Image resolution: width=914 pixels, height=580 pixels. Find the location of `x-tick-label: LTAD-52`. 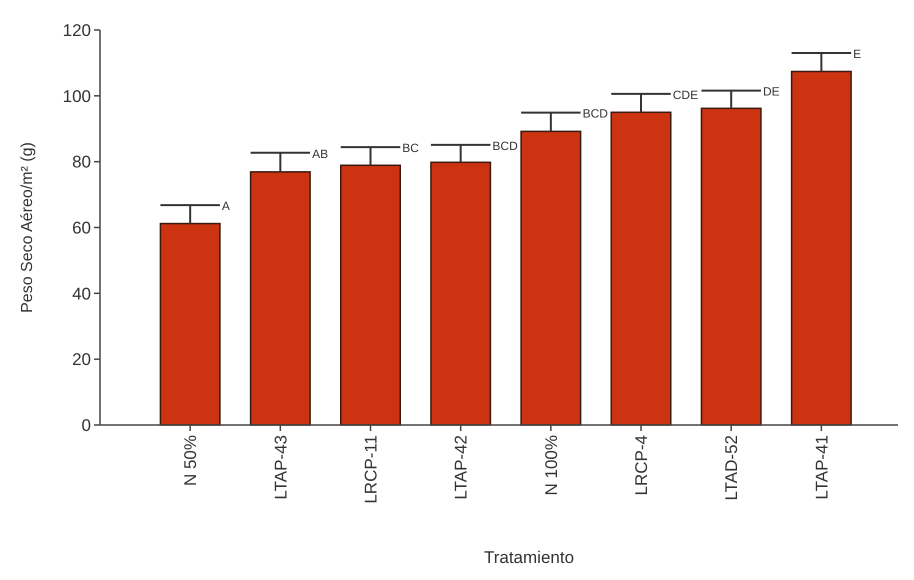

x-tick-label: LTAD-52 is located at coordinates (732, 468).